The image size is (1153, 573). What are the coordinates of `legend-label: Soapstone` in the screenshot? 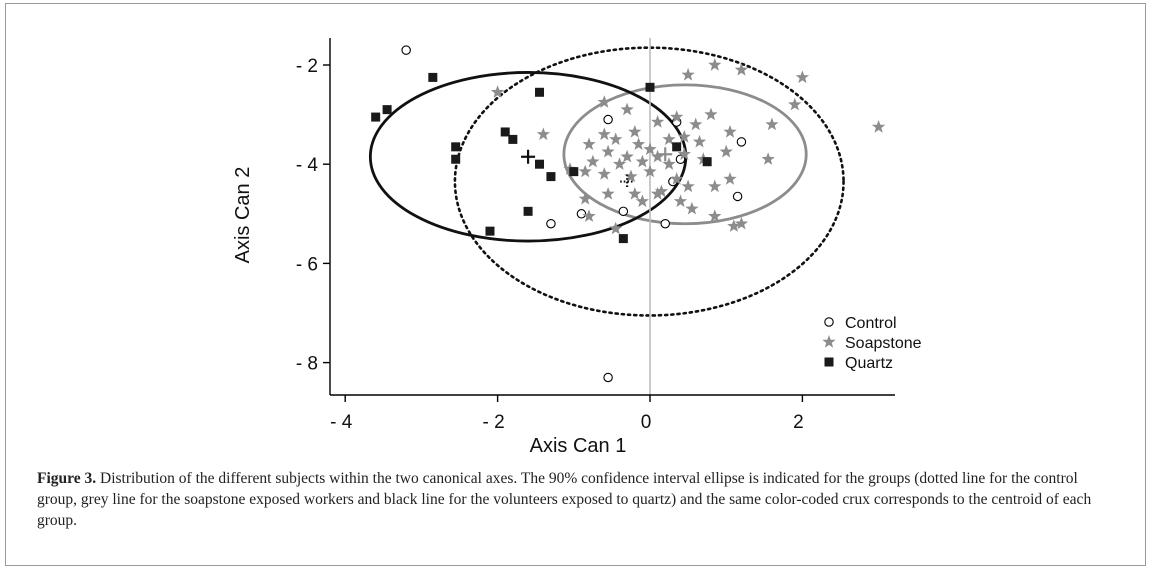 It's located at (883, 343).